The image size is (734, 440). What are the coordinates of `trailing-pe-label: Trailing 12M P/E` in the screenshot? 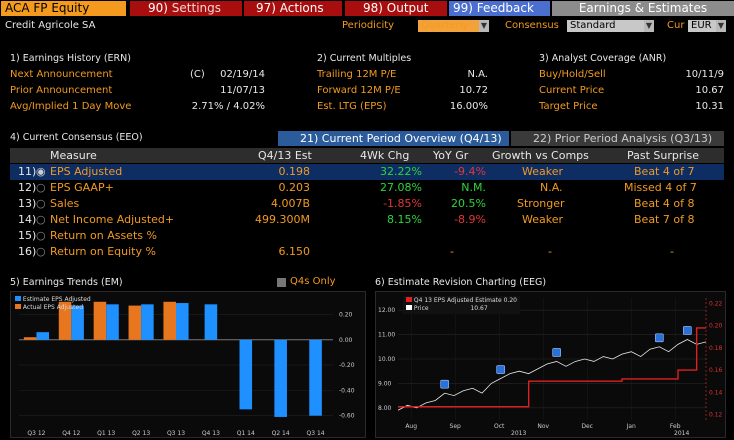 It's located at (357, 74).